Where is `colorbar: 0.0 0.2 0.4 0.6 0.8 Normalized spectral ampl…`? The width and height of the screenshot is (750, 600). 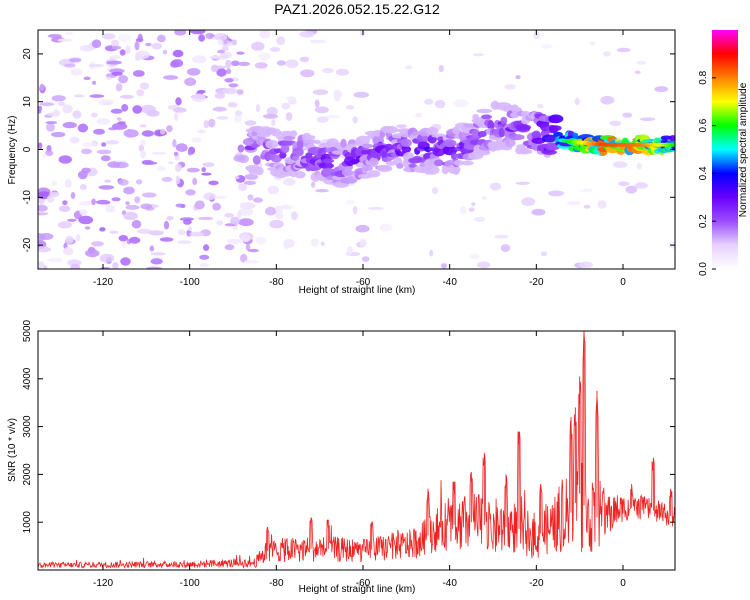 colorbar: 0.0 0.2 0.4 0.6 0.8 Normalized spectral ampl… is located at coordinates (723, 153).